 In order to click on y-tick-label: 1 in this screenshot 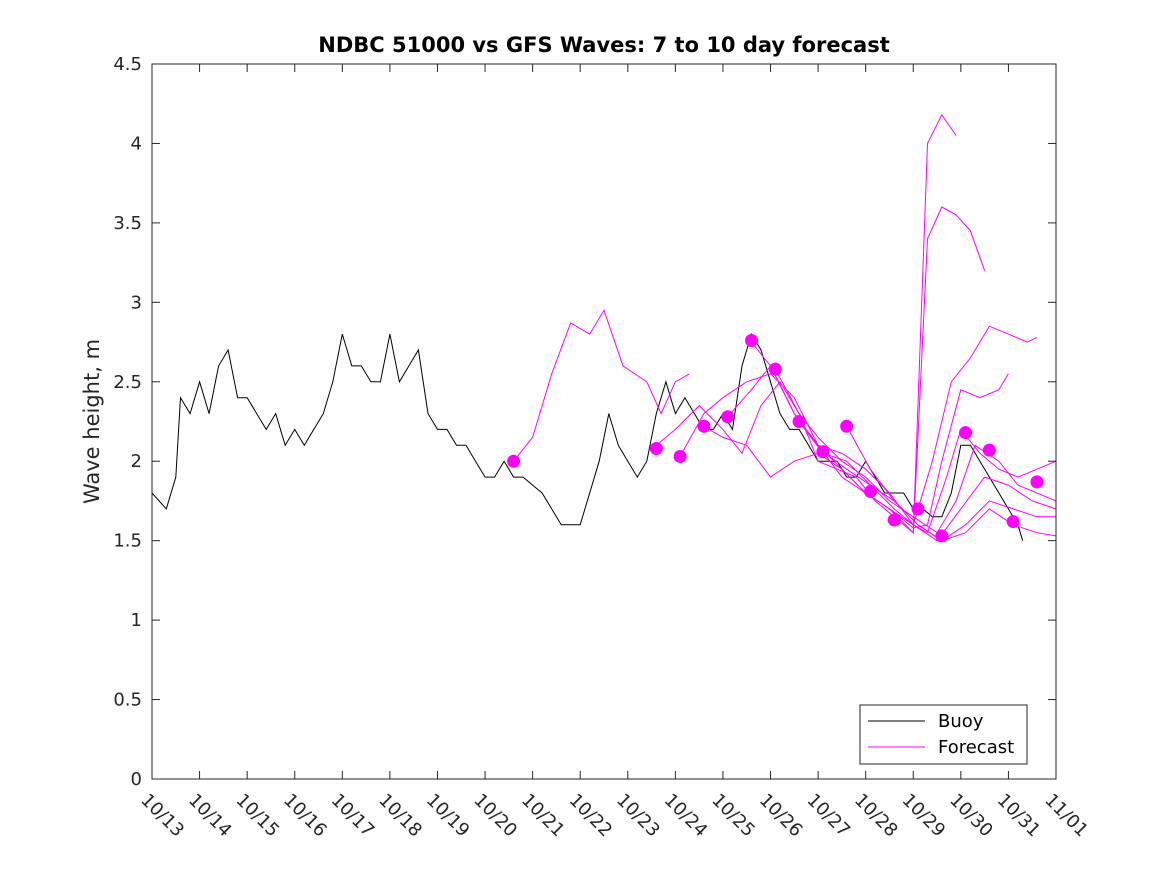, I will do `click(136, 620)`.